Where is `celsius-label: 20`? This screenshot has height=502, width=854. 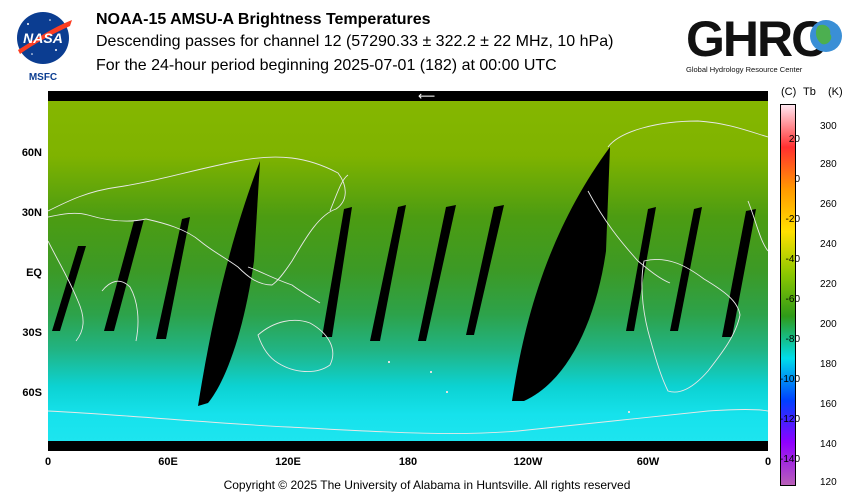 celsius-label: 20 is located at coordinates (794, 139).